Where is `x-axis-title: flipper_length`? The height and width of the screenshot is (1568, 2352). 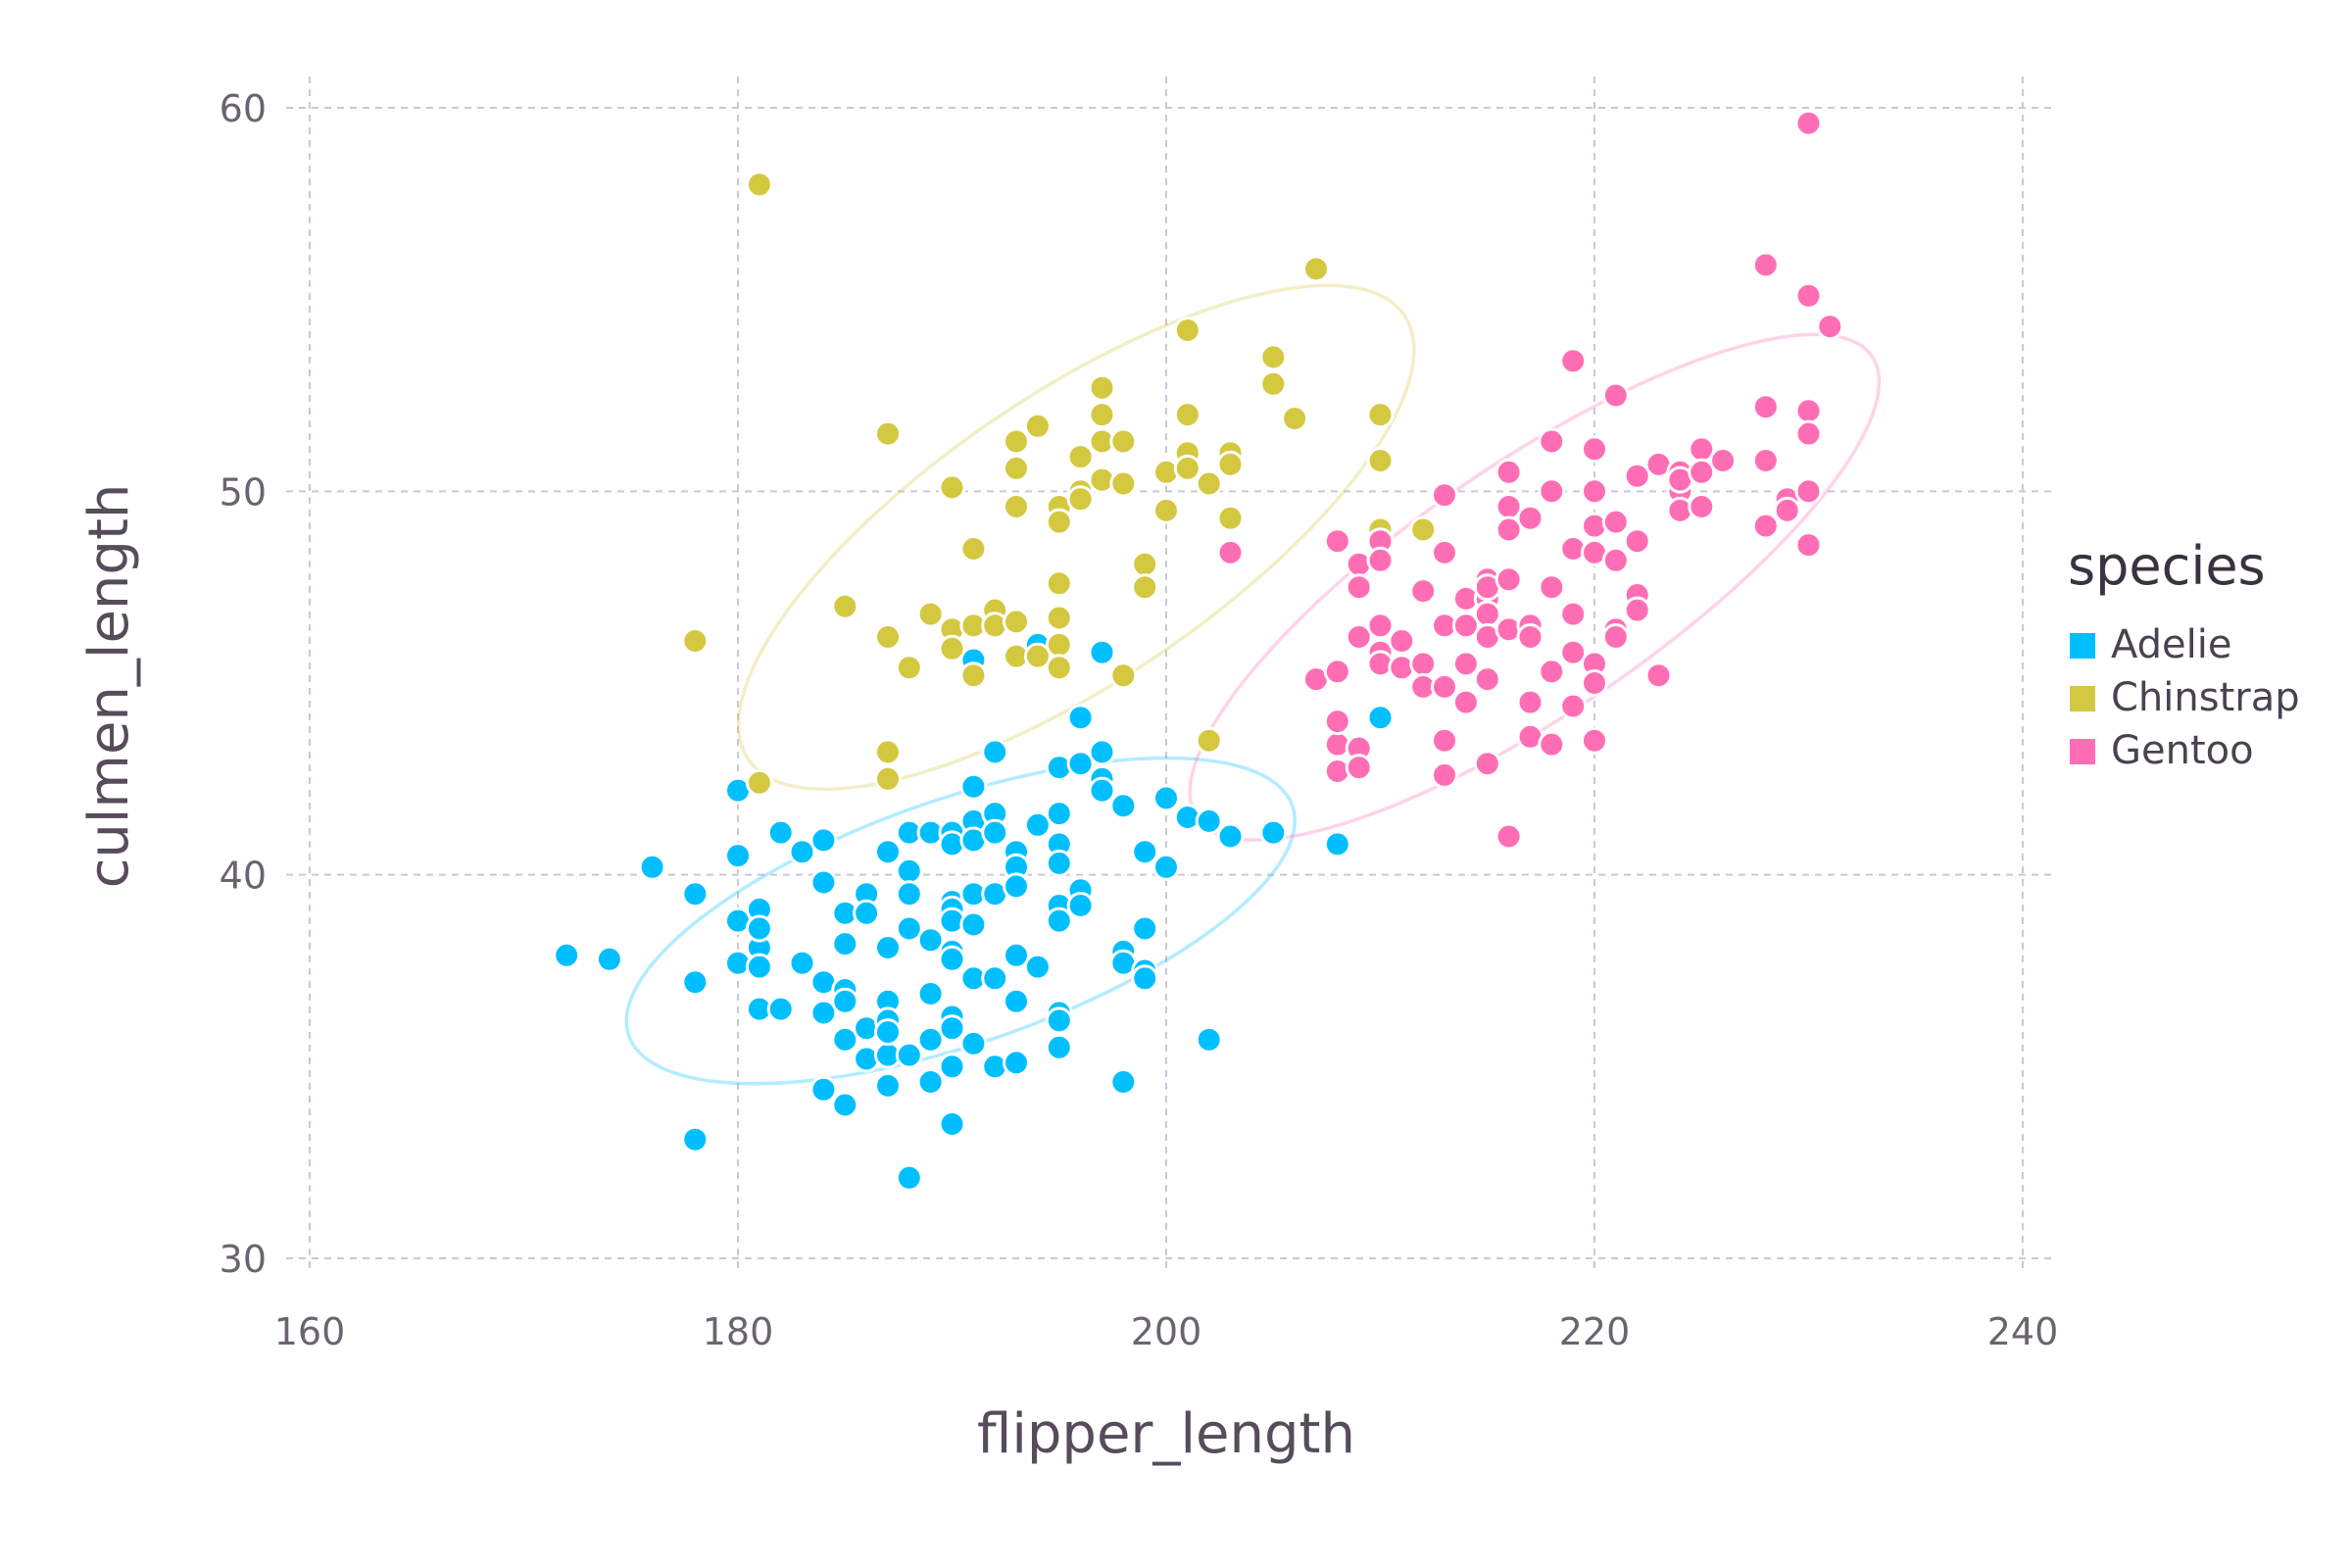
x-axis-title: flipper_length is located at coordinates (1166, 1434).